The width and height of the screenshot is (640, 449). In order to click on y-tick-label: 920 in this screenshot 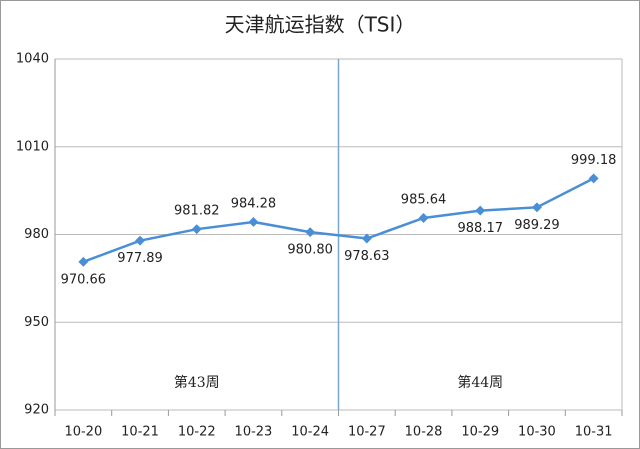, I will do `click(36, 410)`.